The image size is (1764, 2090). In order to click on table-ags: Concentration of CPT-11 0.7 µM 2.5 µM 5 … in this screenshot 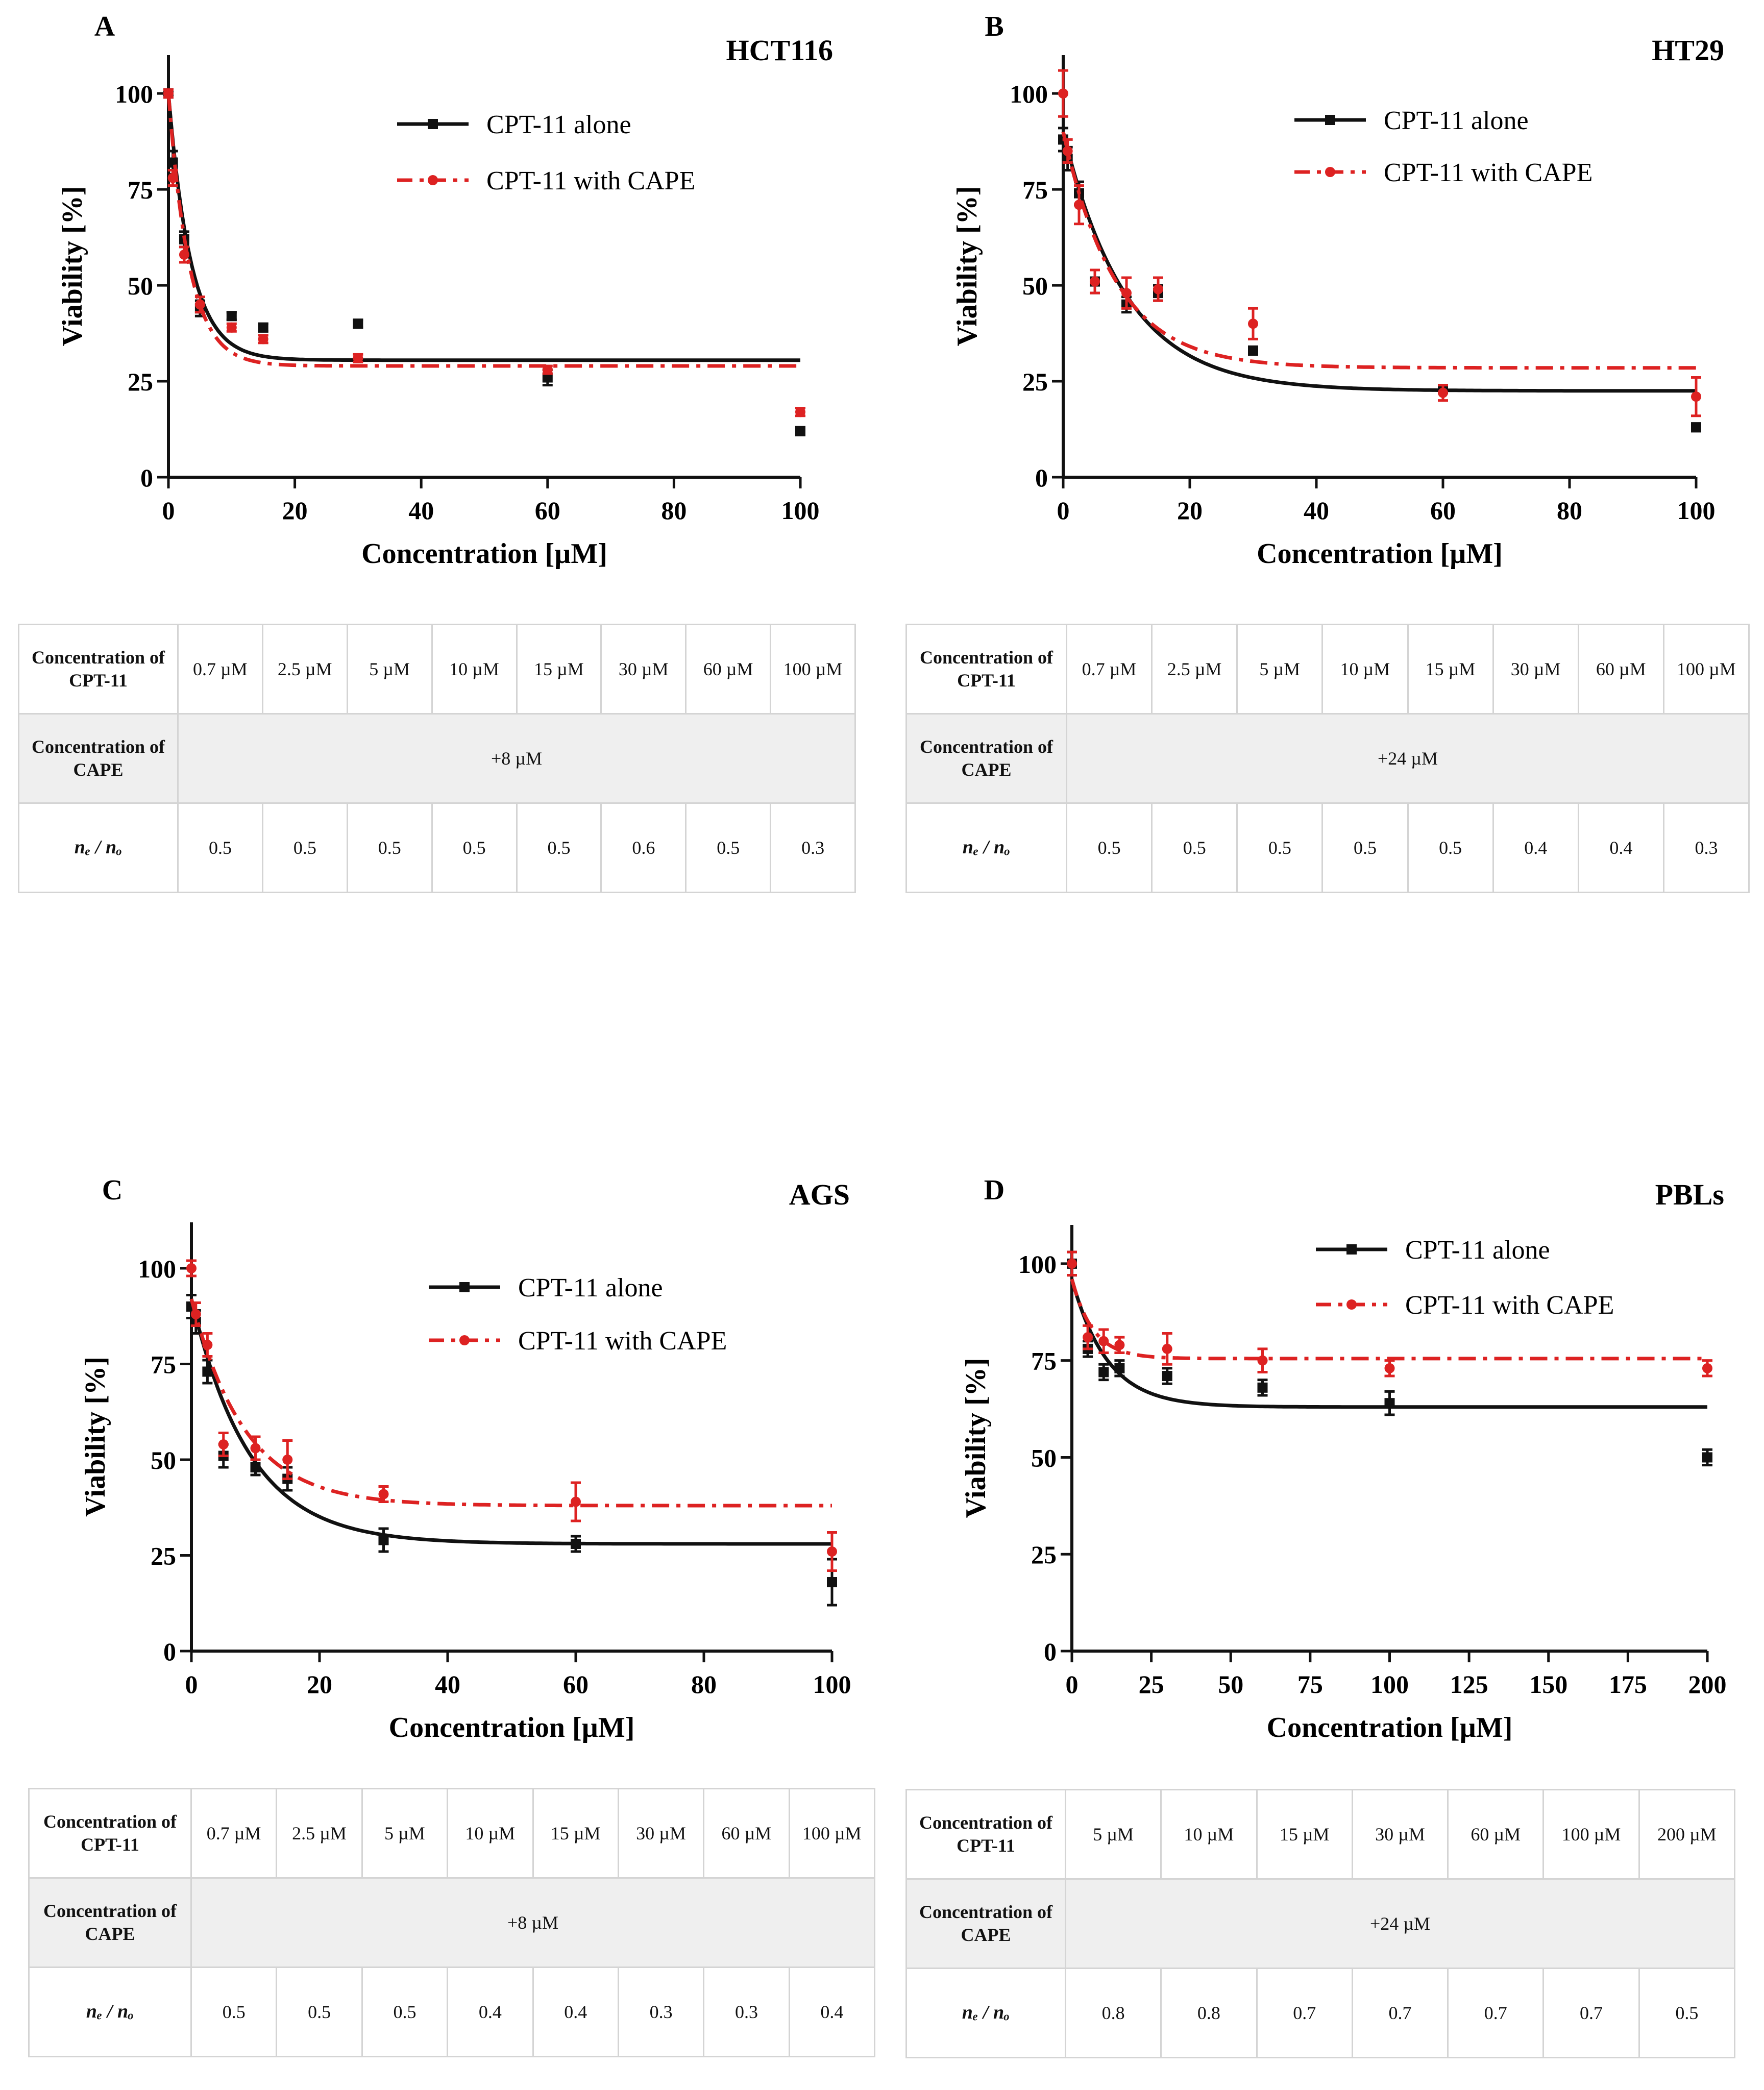, I will do `click(452, 1922)`.